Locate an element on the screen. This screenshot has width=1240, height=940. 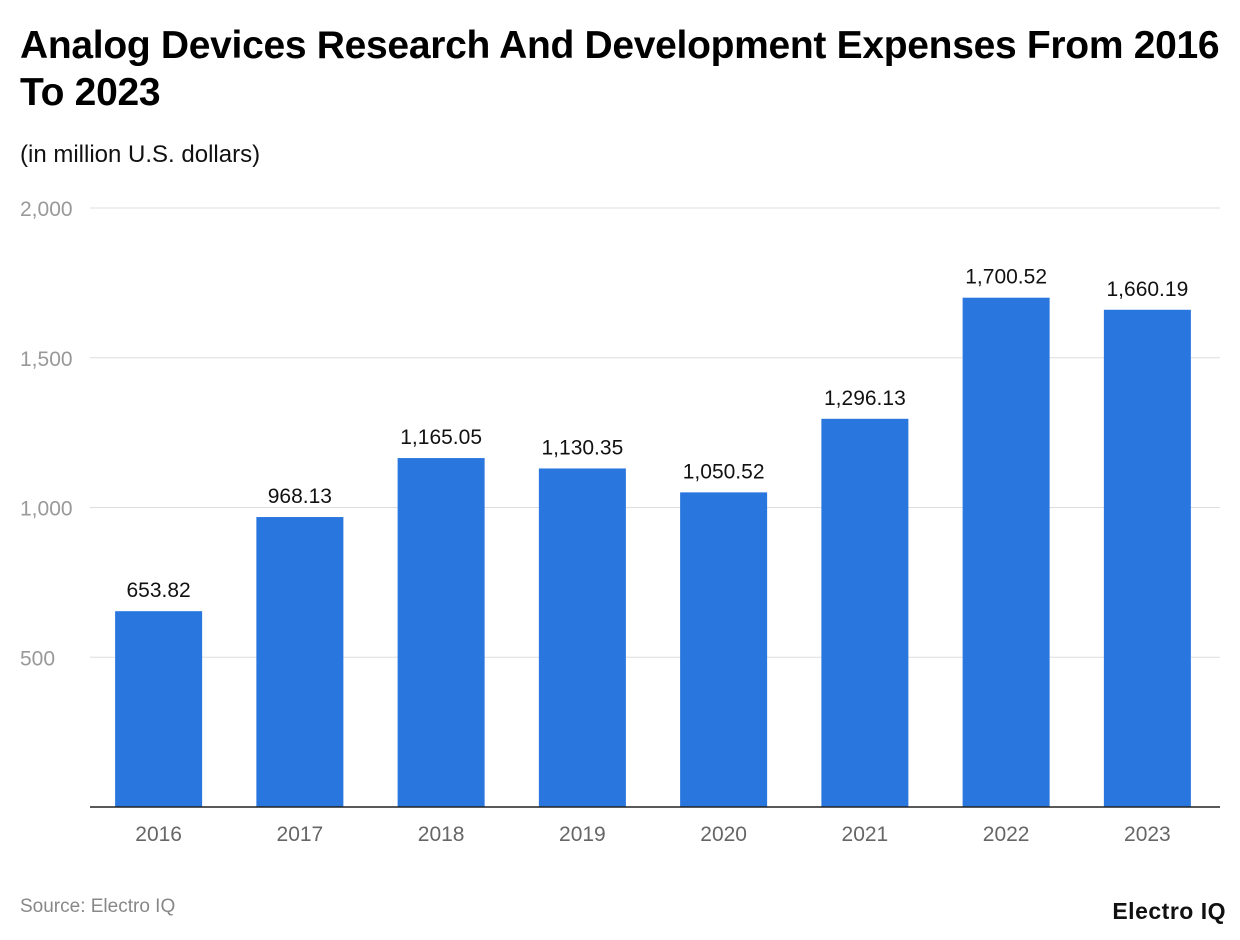
source-note: Source: Electro IQ is located at coordinates (98, 906).